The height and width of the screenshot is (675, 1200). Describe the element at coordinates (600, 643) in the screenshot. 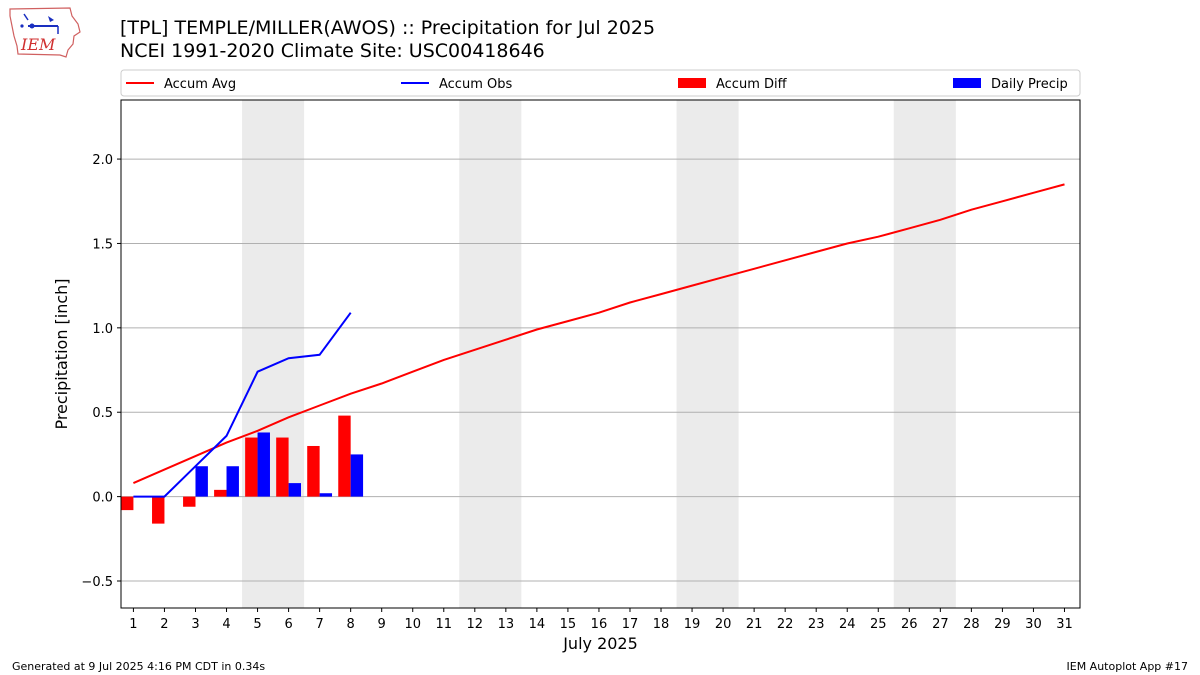

I see `x-axis-label: July 2025` at that location.